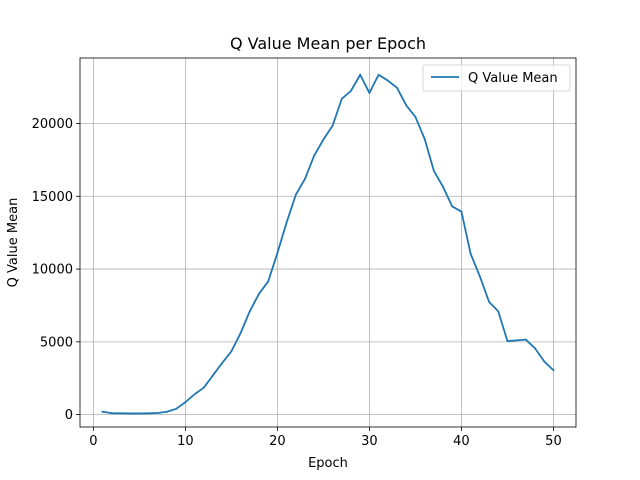 The height and width of the screenshot is (480, 640). Describe the element at coordinates (56, 342) in the screenshot. I see `y-tick-label: 5000` at that location.